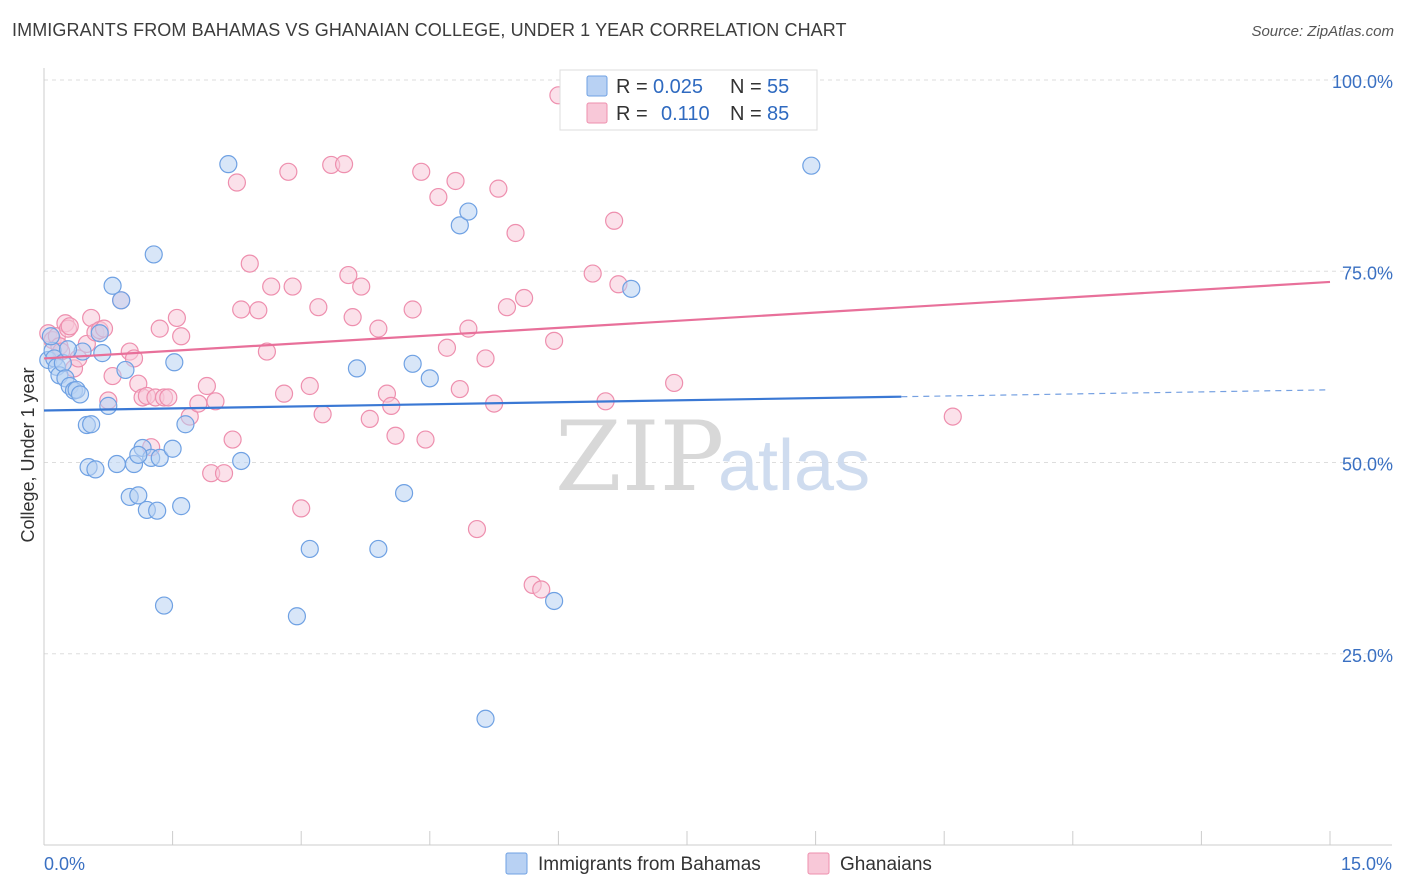 The image size is (1406, 892). What do you see at coordinates (746, 87) in the screenshot?
I see `legend-n-label-bahamas: N =` at bounding box center [746, 87].